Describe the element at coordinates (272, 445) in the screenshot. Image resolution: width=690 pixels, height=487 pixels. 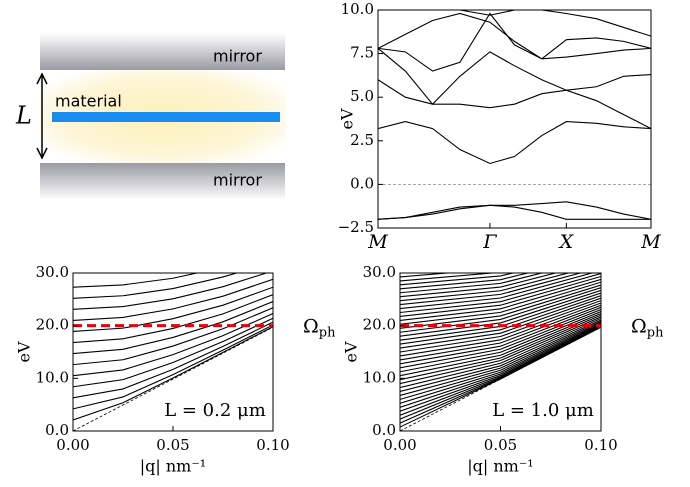
I see `x-tick-label: 0.10` at that location.